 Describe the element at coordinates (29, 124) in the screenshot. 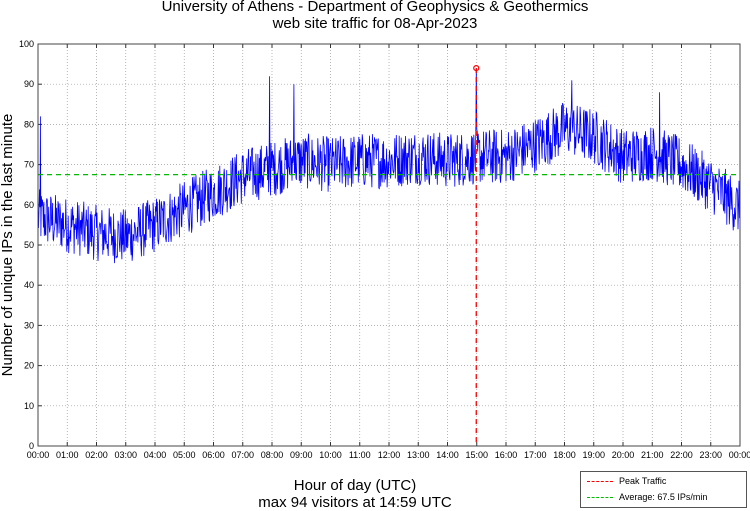

I see `y-tick-label: 80` at that location.